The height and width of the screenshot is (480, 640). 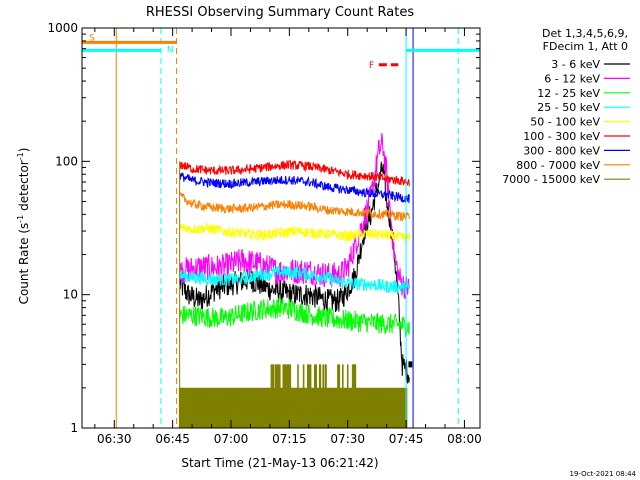 What do you see at coordinates (464, 439) in the screenshot?
I see `x-tick-label: 08:00` at bounding box center [464, 439].